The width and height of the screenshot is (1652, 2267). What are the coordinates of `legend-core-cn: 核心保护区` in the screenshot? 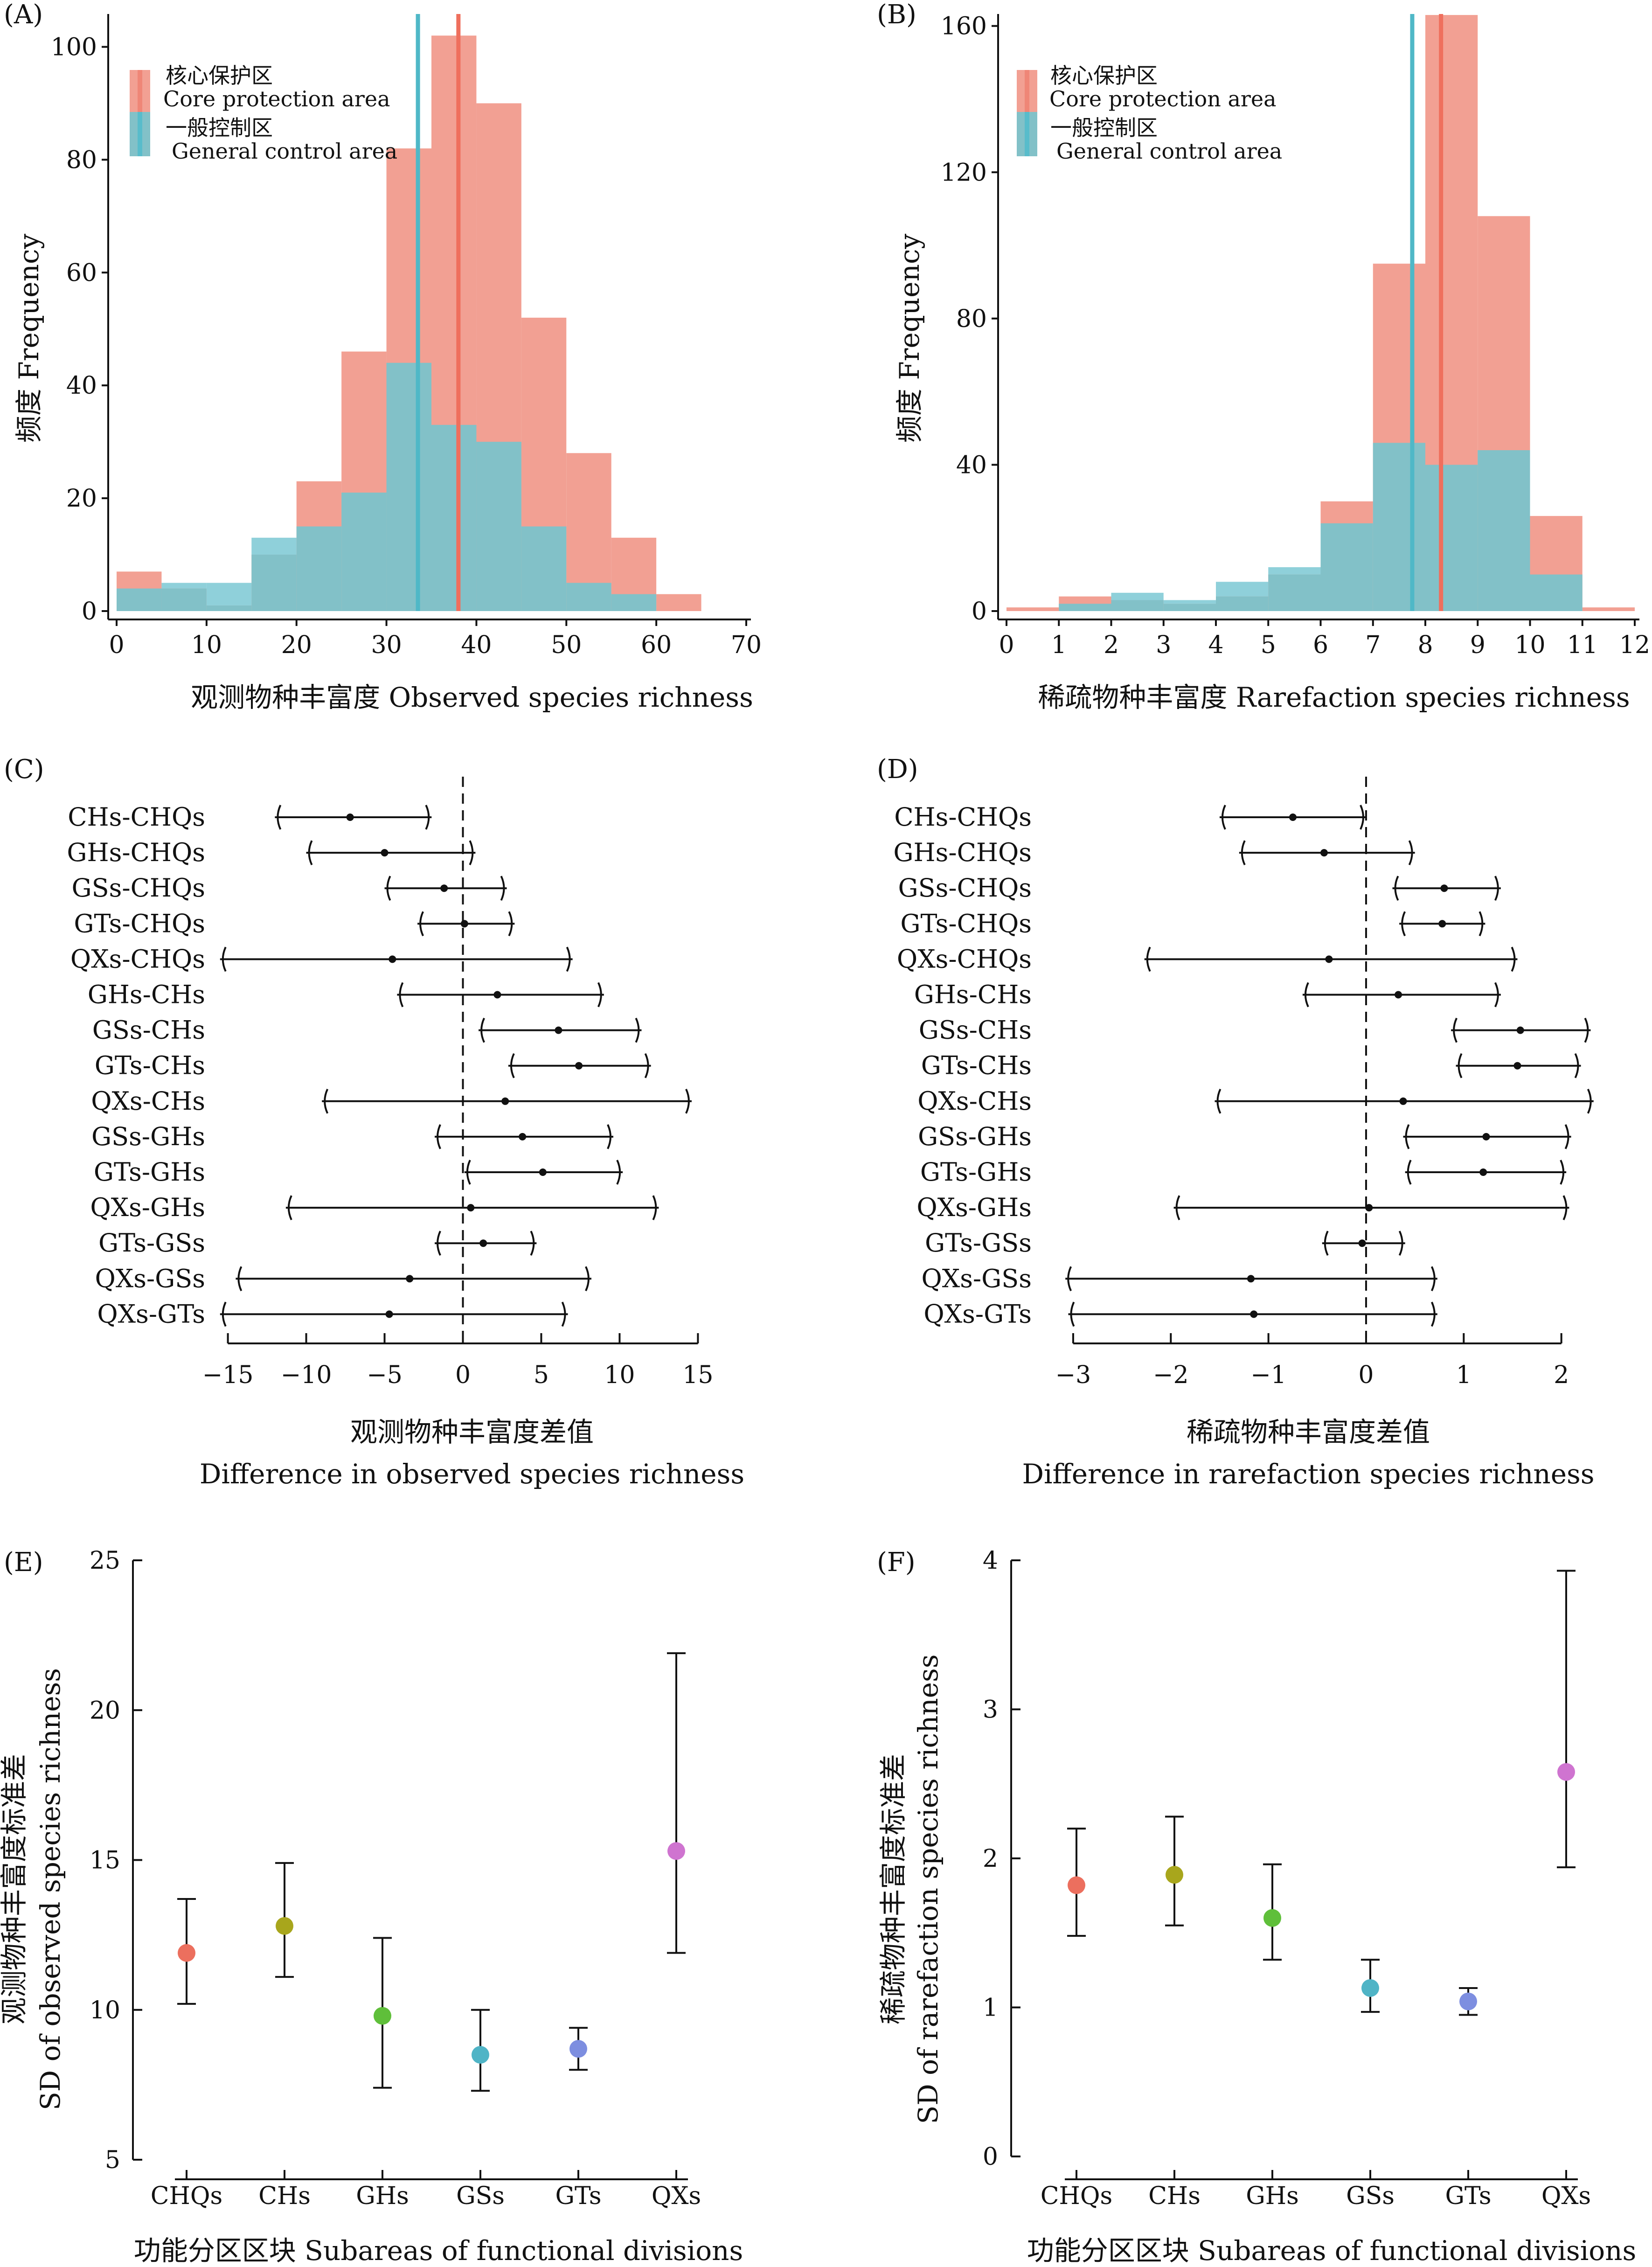 It's located at (220, 75).